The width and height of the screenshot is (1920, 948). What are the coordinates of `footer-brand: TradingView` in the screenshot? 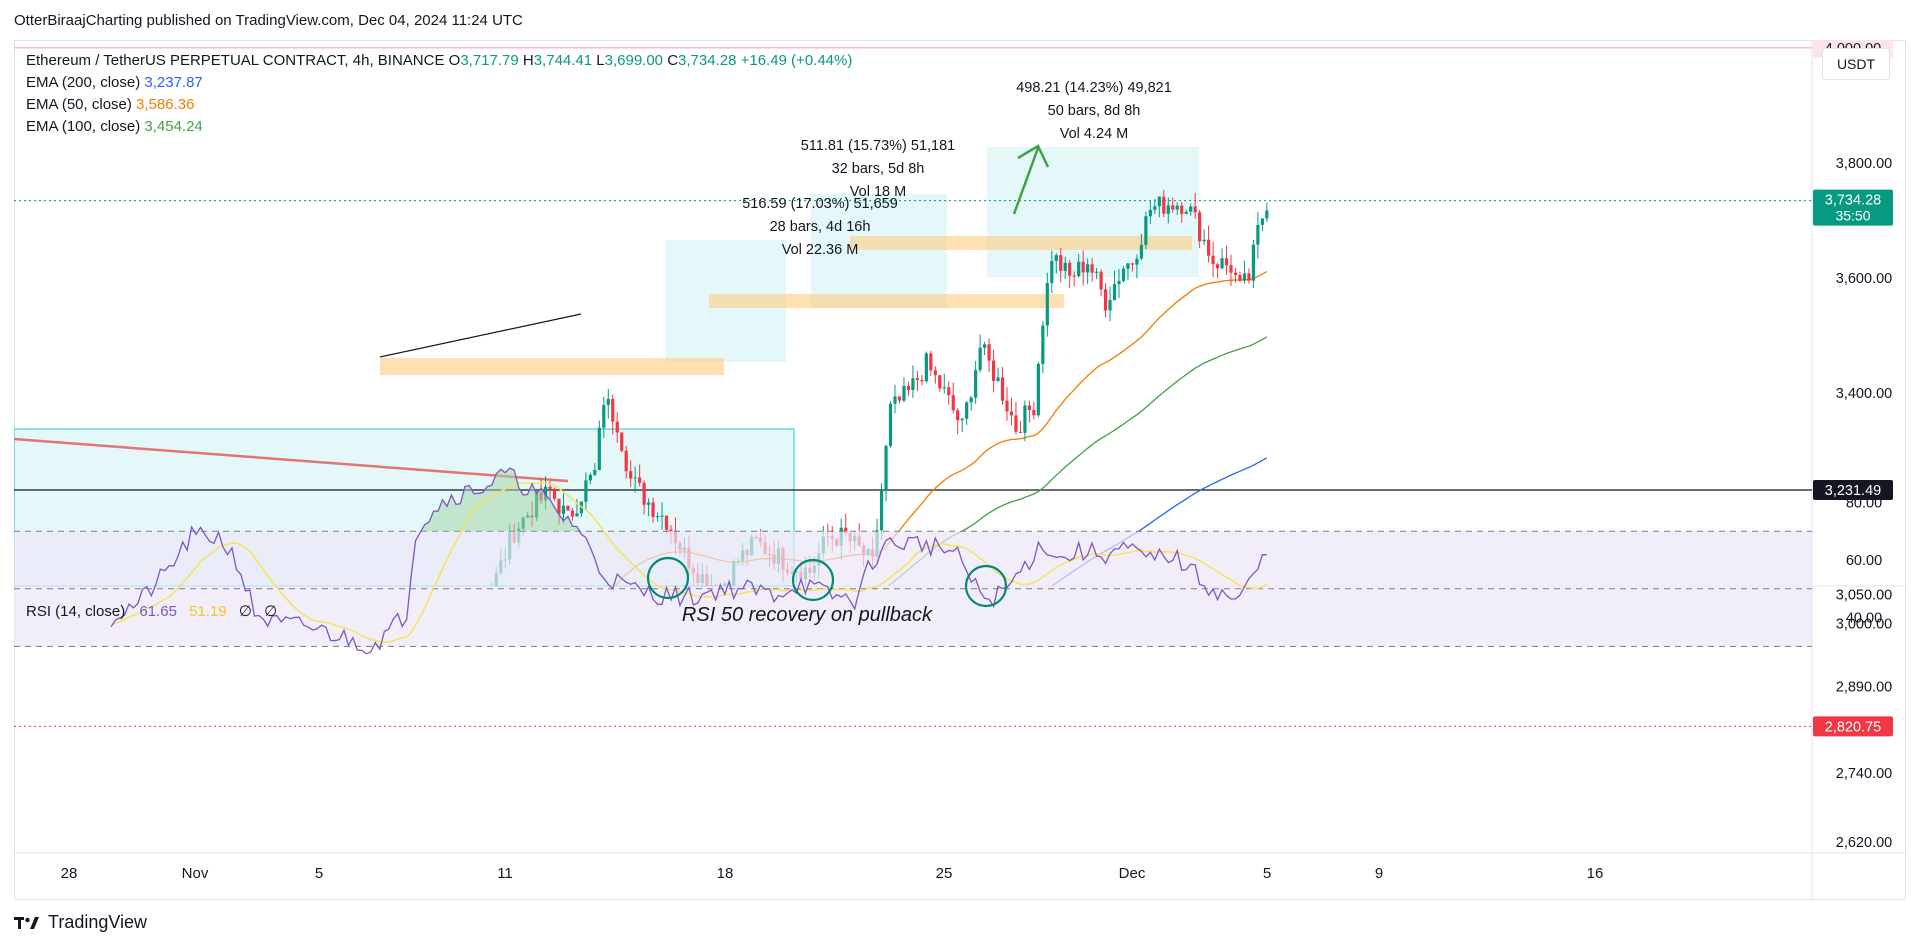 It's located at (80, 922).